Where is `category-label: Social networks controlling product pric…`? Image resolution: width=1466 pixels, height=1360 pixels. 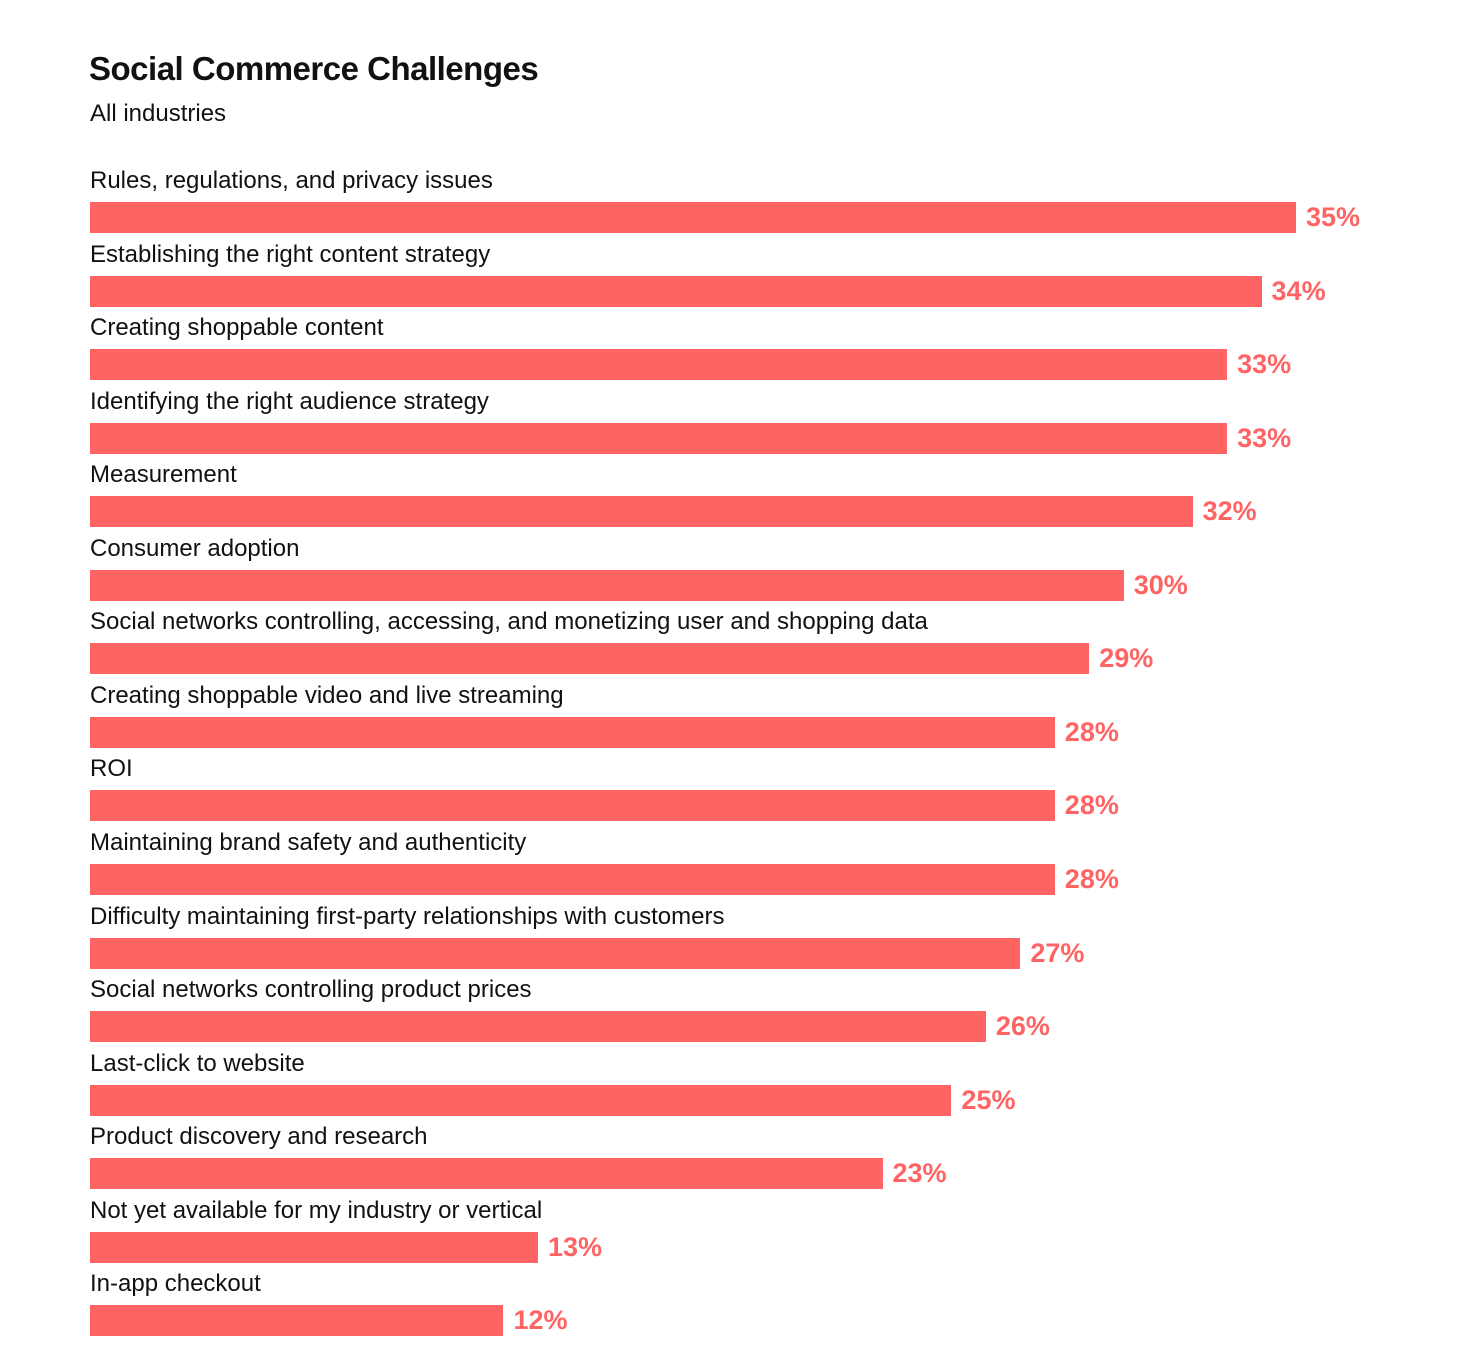
category-label: Social networks controlling product pric… is located at coordinates (311, 990).